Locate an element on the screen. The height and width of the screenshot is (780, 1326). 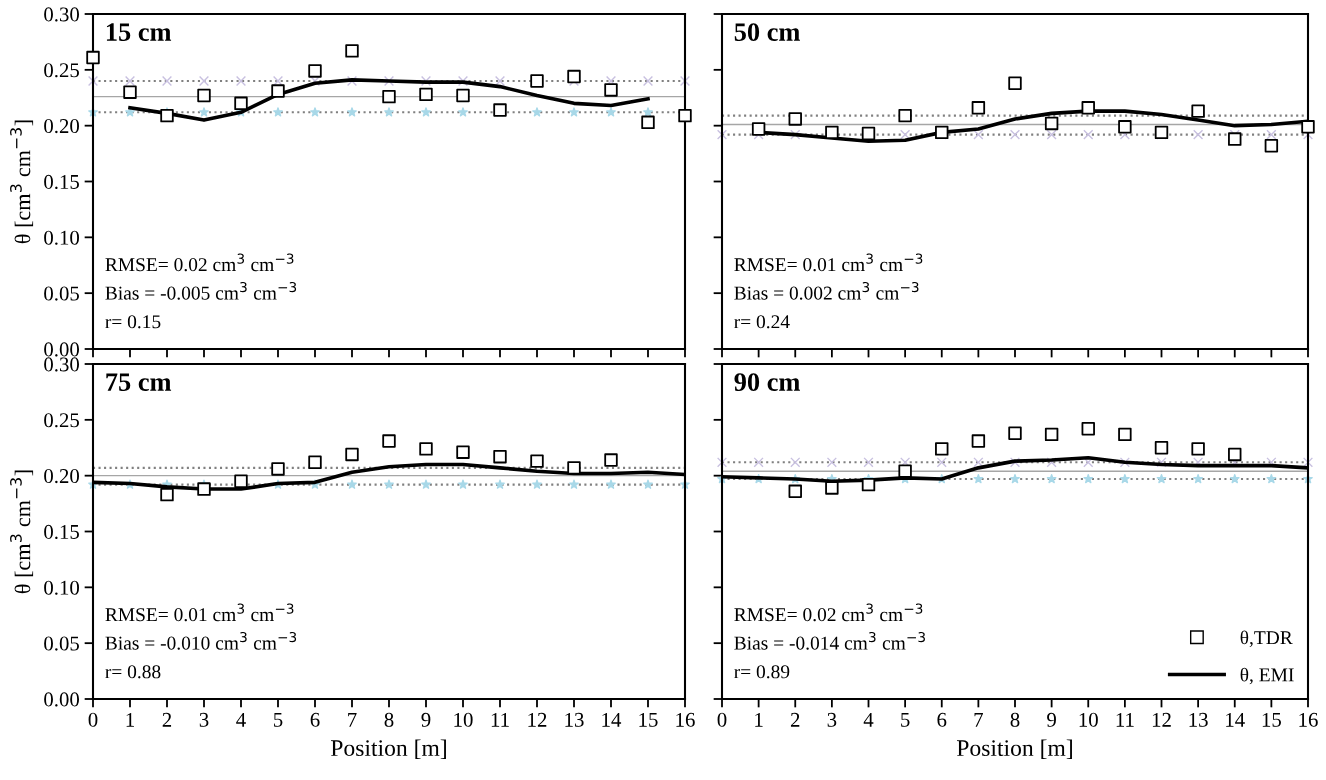
legend-label: θ,TDR is located at coordinates (1266, 639).